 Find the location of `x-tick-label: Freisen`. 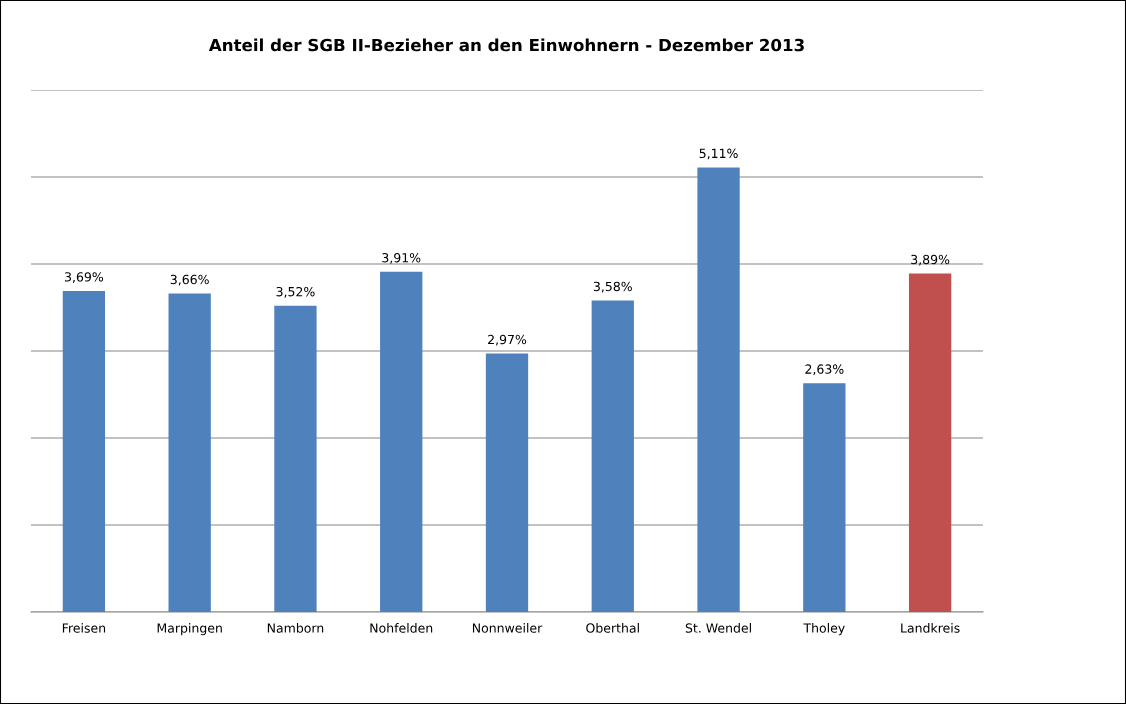

x-tick-label: Freisen is located at coordinates (84, 628).